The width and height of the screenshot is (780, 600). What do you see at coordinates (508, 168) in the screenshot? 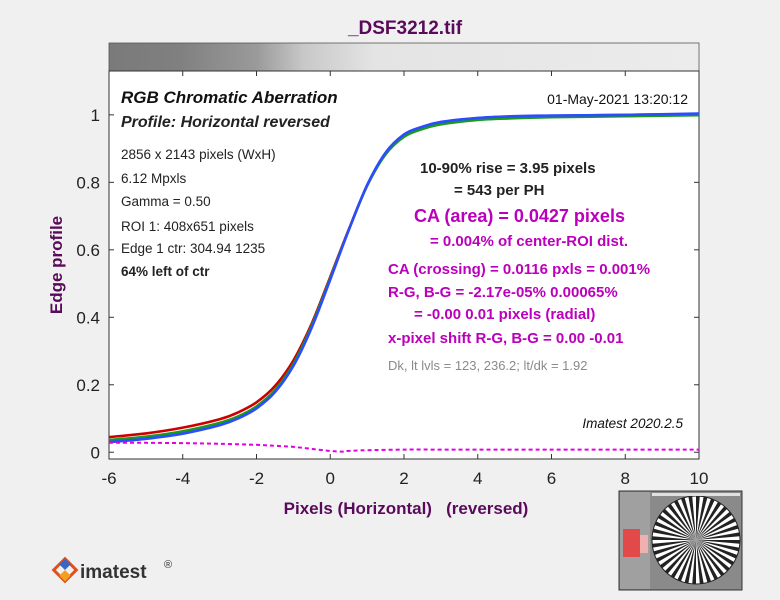
I see `annotation-rise: 10-90% rise = 3.95 pixels` at bounding box center [508, 168].